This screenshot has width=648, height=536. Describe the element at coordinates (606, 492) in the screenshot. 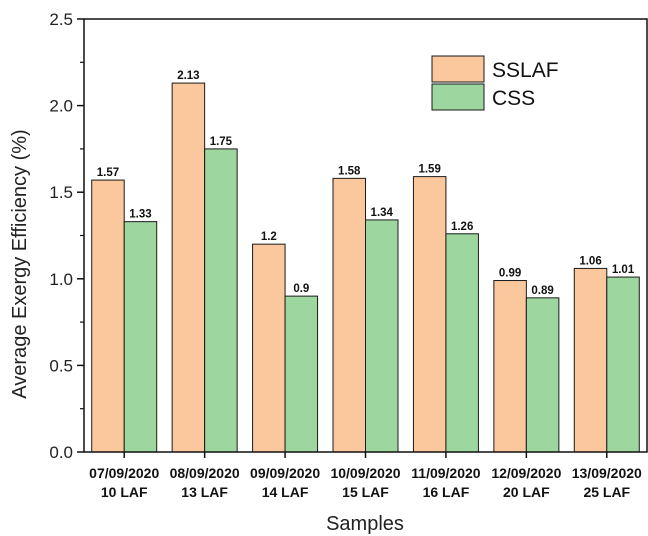

I see `x-tick-label: 25 LAF` at that location.